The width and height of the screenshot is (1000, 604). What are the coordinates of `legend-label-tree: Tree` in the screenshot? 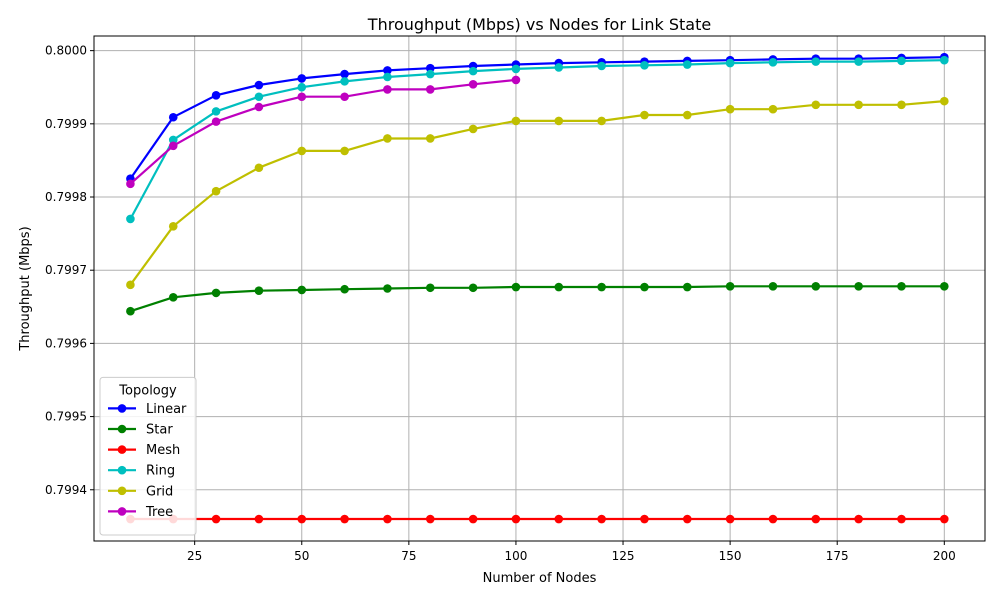 It's located at (159, 512).